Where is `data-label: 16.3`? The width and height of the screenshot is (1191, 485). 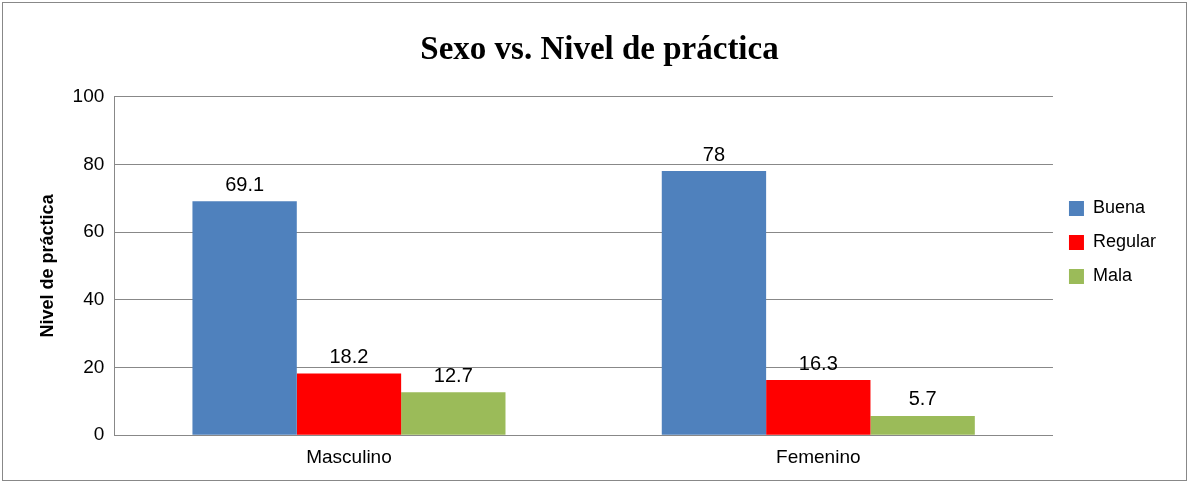 data-label: 16.3 is located at coordinates (818, 362).